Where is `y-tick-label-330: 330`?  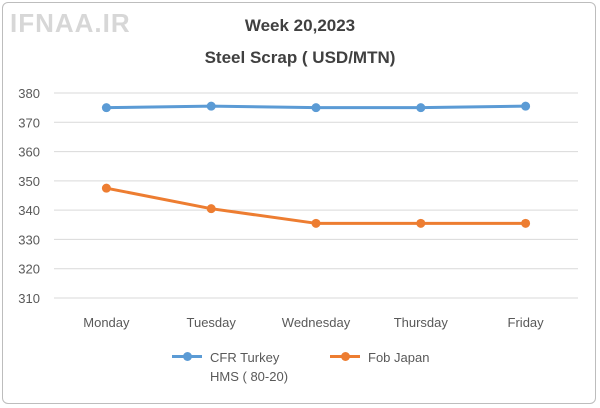
y-tick-label-330: 330 is located at coordinates (29, 239).